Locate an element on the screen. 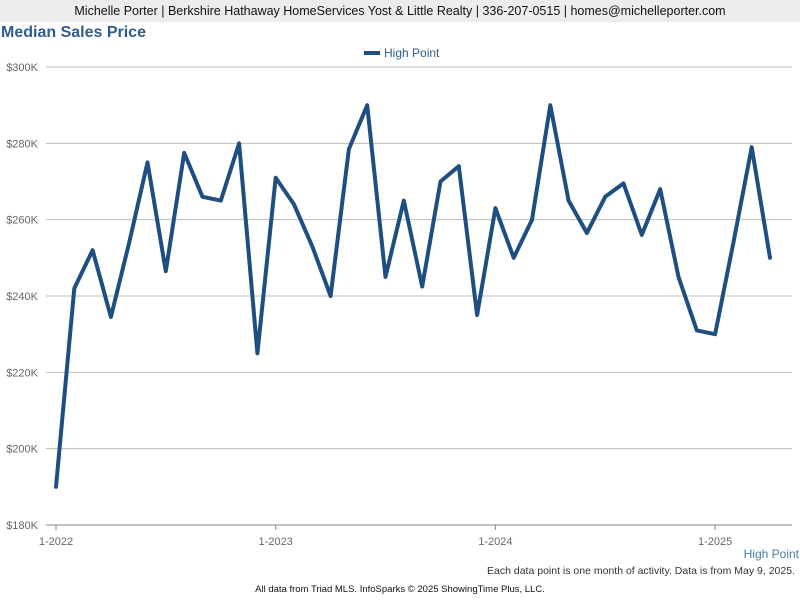  y-tick-label: $240K is located at coordinates (22, 297).